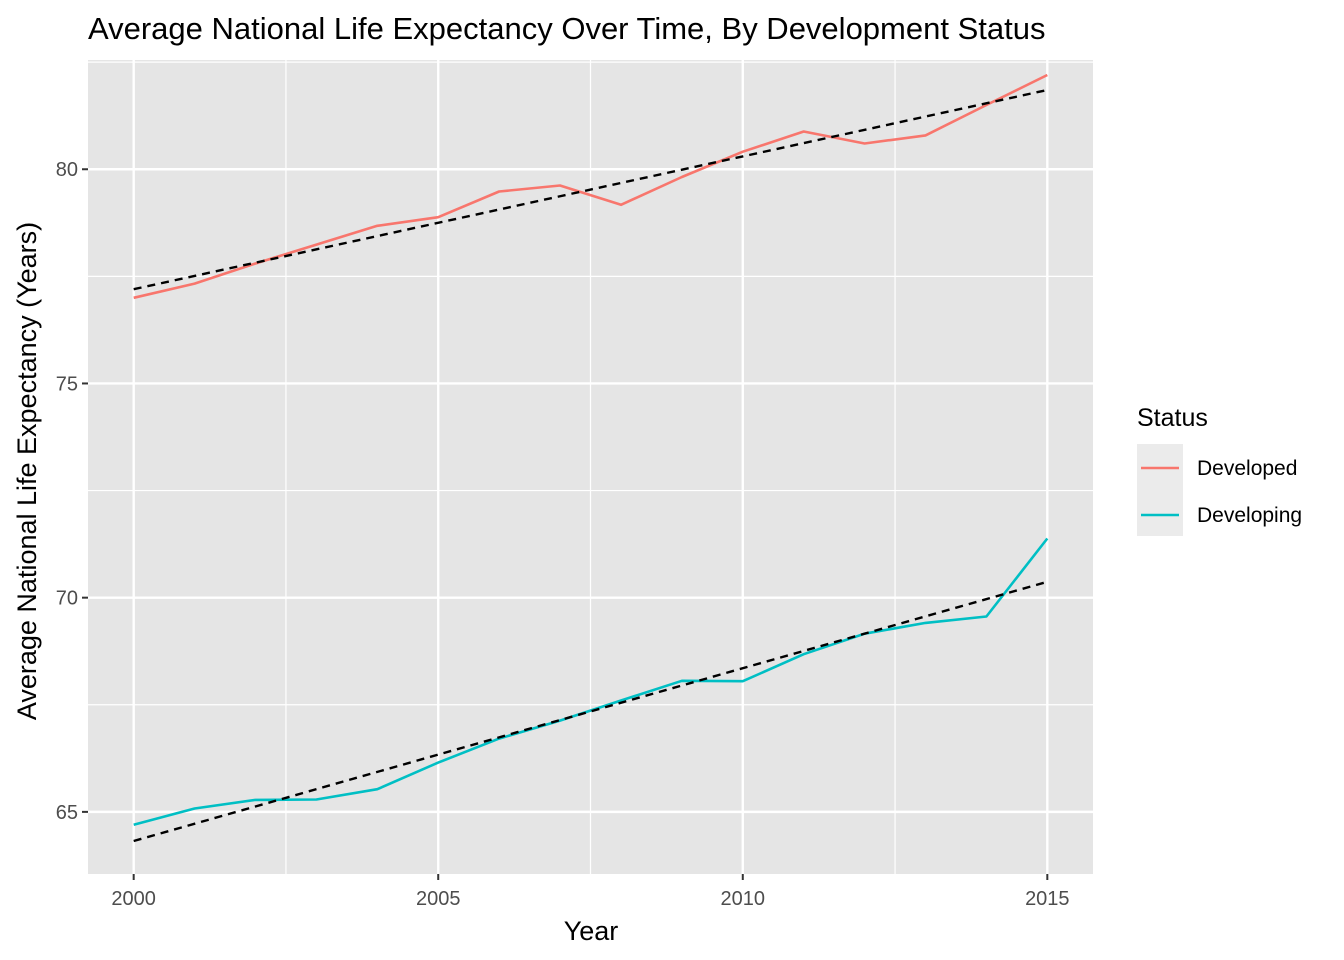 The height and width of the screenshot is (960, 1344). What do you see at coordinates (1172, 418) in the screenshot?
I see `legend-title: Status` at bounding box center [1172, 418].